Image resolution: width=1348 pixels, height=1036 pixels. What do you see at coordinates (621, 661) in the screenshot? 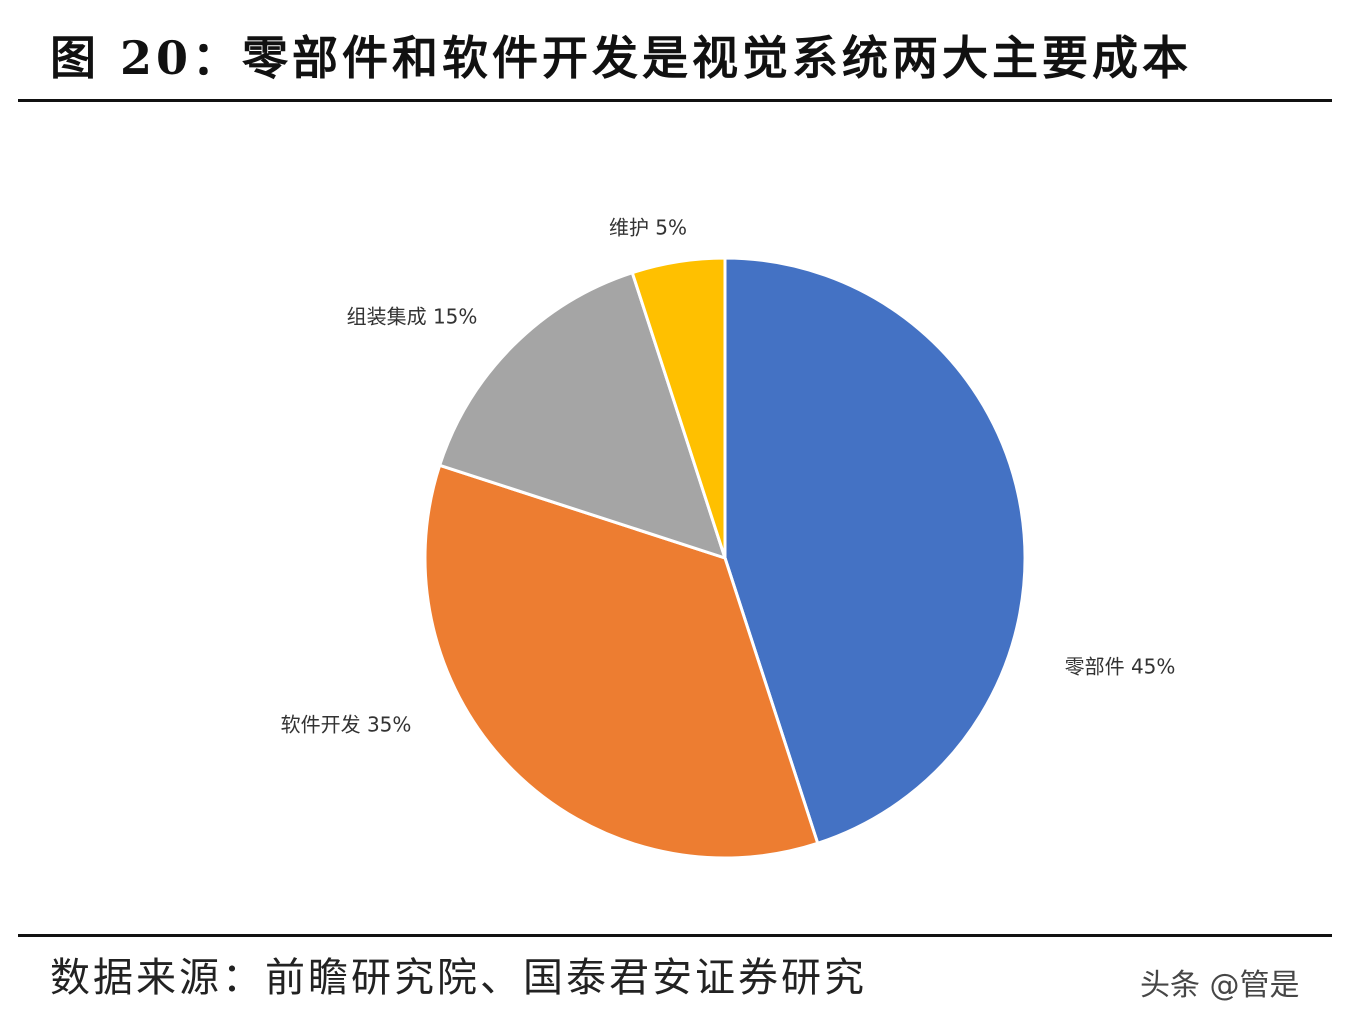
I see `slice-software-dev` at bounding box center [621, 661].